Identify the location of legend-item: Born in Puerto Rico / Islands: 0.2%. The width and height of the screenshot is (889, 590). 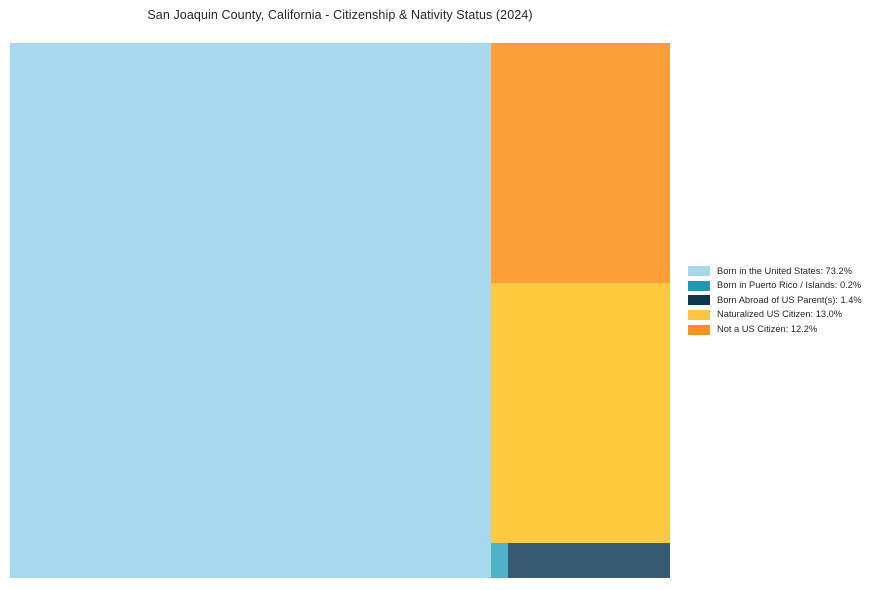
(786, 286).